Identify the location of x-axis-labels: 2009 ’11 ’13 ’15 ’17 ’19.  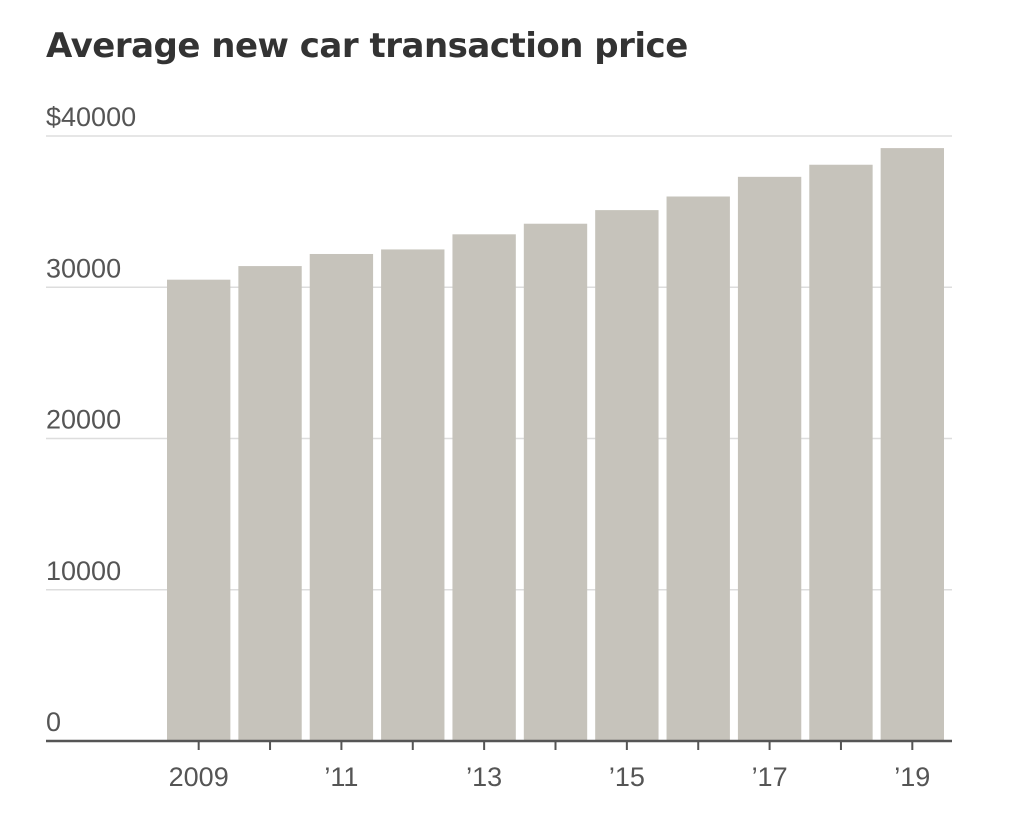
(550, 777).